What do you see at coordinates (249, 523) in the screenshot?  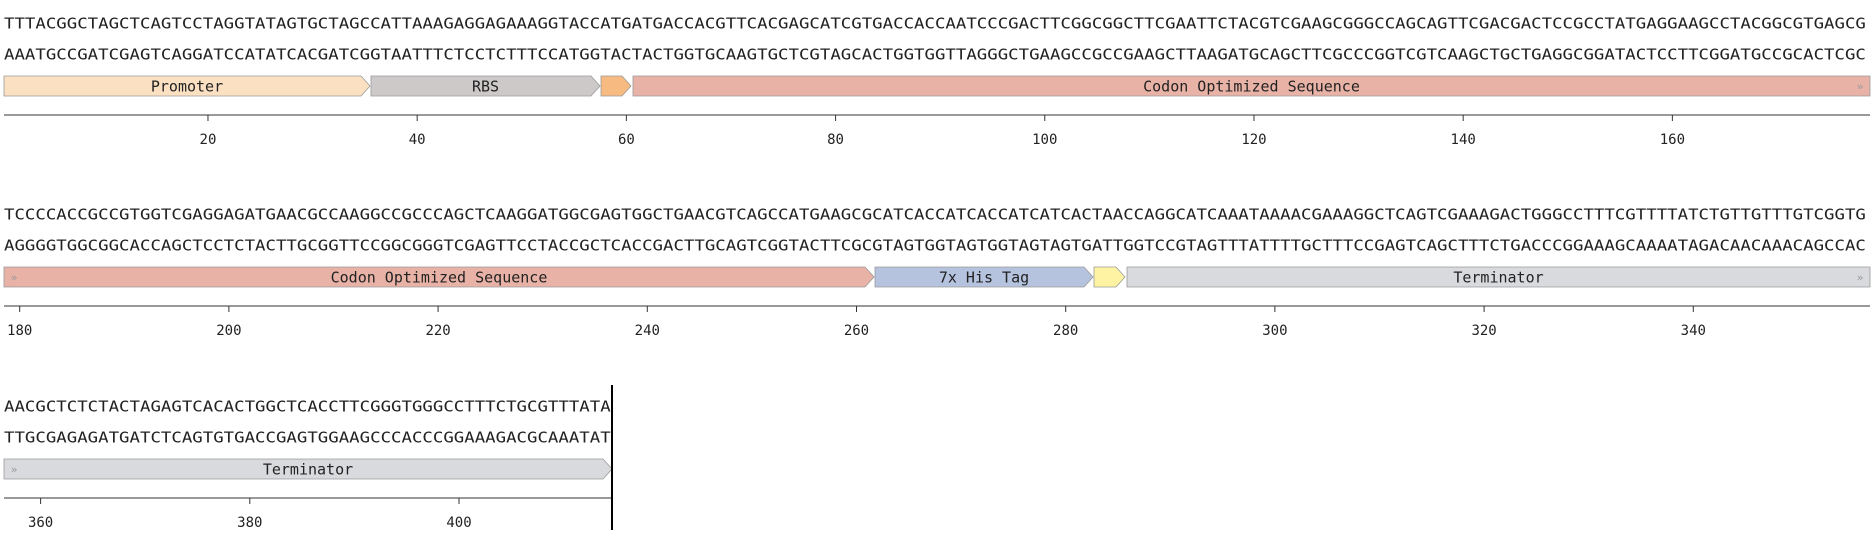 I see `tick-label: 380` at bounding box center [249, 523].